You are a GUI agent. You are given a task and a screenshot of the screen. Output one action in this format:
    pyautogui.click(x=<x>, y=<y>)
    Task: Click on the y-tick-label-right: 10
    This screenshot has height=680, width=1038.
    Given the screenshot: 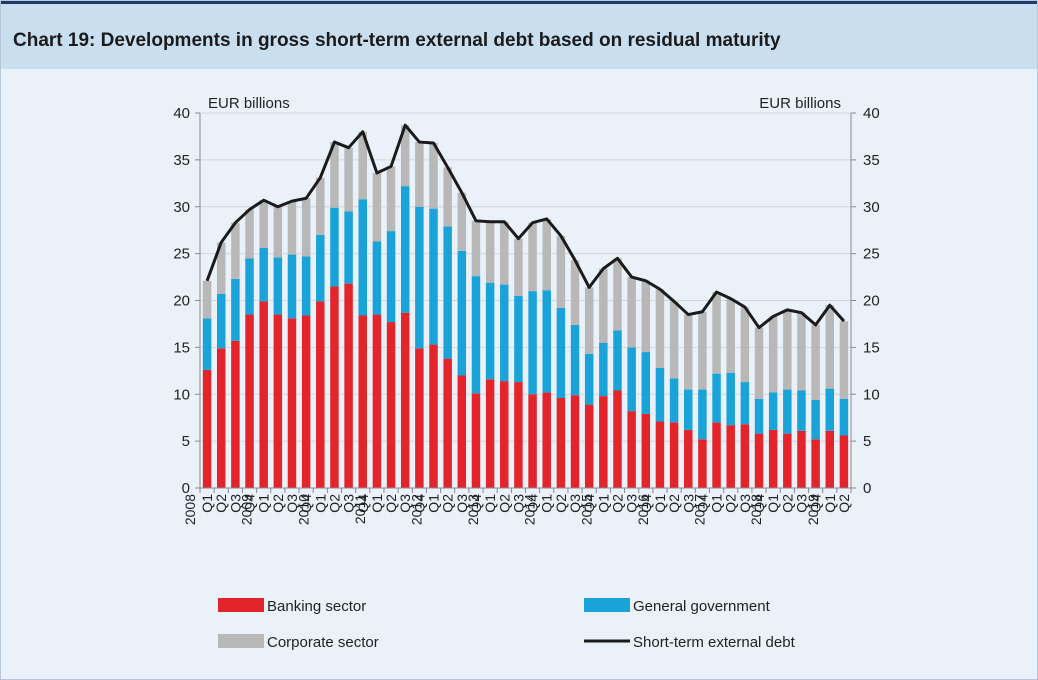 What is the action you would take?
    pyautogui.click(x=871, y=394)
    